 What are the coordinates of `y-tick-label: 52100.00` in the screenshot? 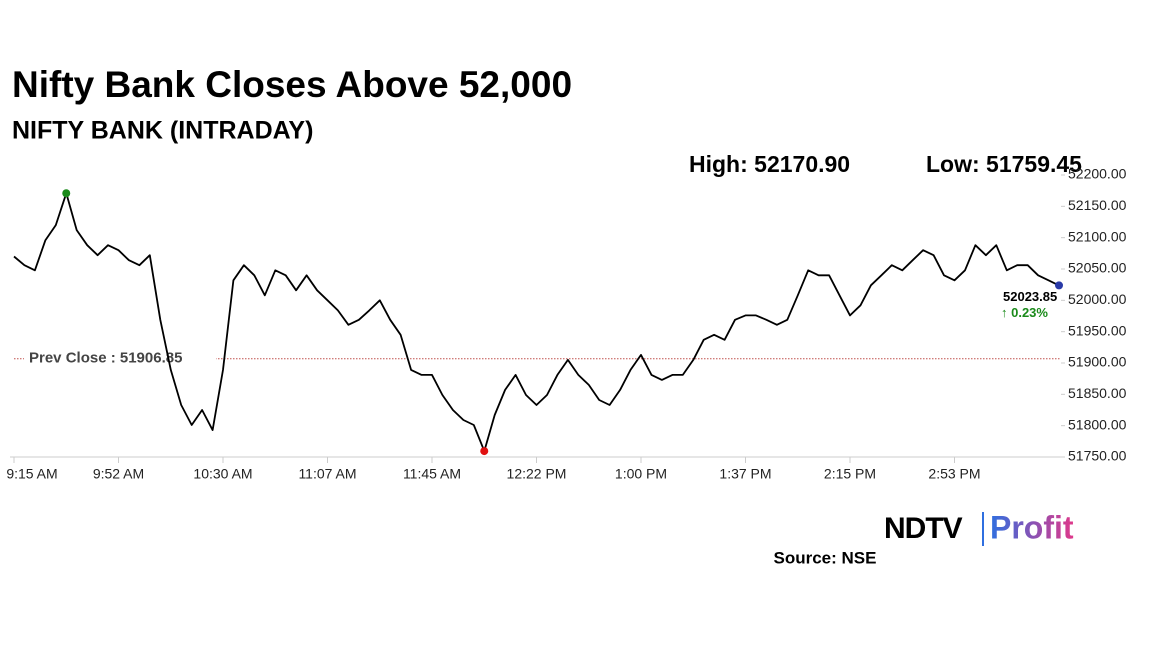 It's located at (1097, 236).